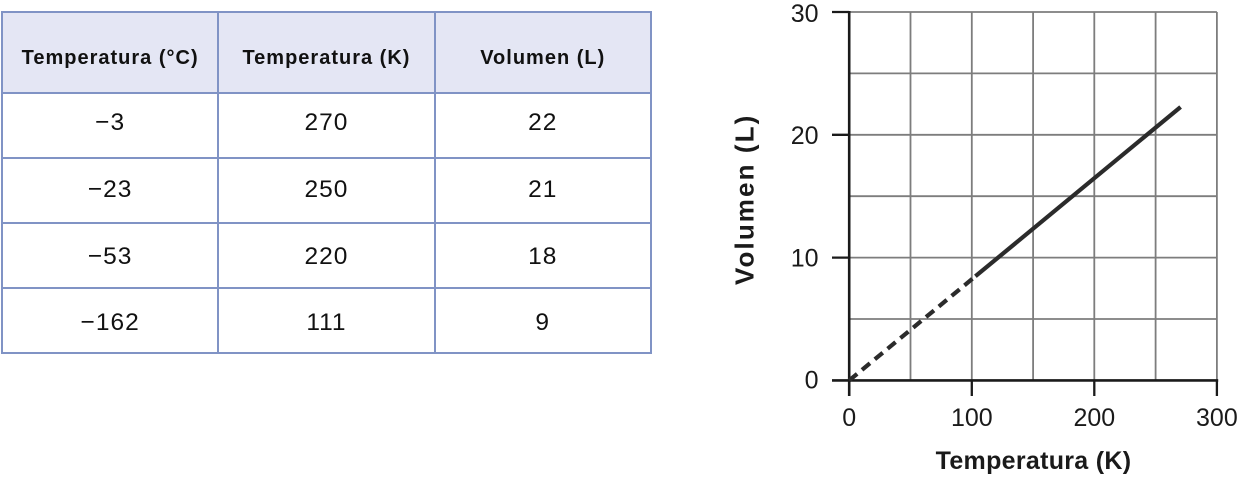  What do you see at coordinates (1034, 461) in the screenshot?
I see `svg-text: Temperatura (K)` at bounding box center [1034, 461].